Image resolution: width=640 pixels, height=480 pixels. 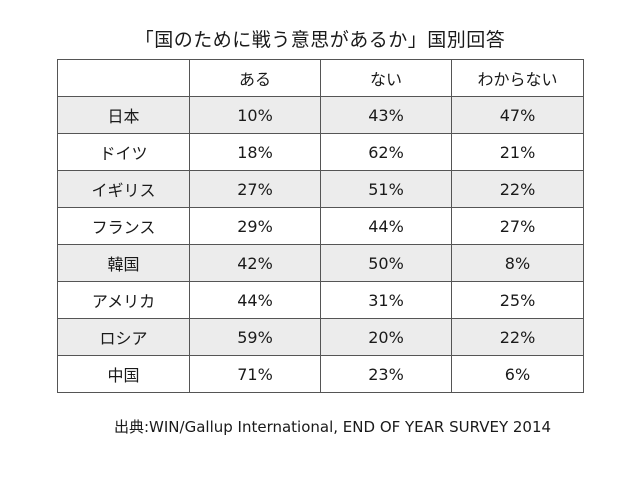 I want to click on cell-dont-know: 6%, so click(x=517, y=374).